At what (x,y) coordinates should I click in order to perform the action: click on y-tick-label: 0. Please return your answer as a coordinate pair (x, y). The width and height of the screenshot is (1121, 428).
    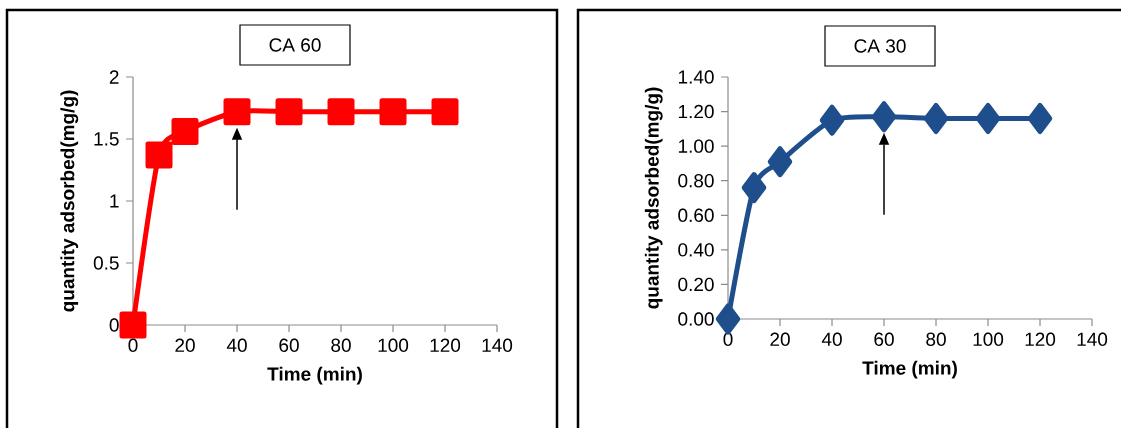
    Looking at the image, I should click on (114, 325).